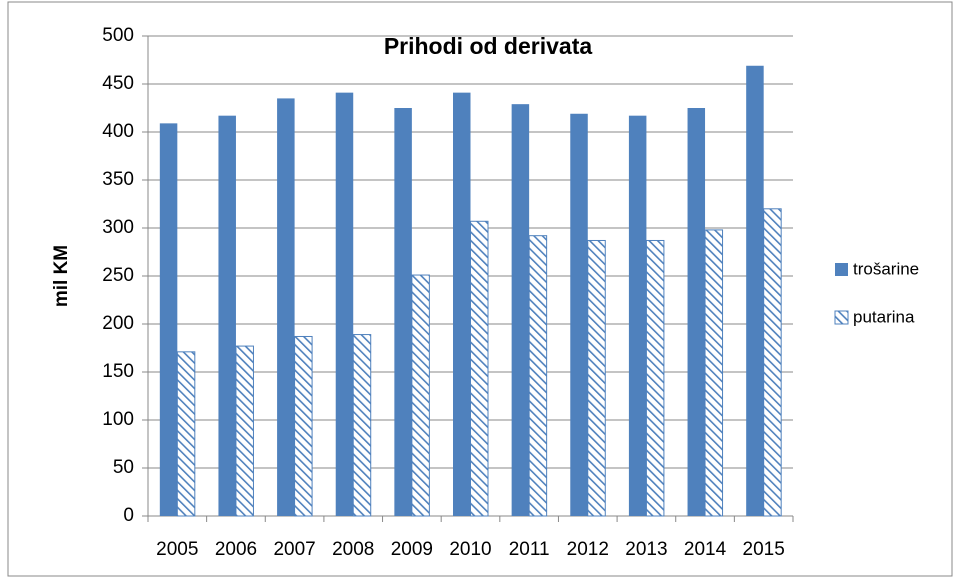 The image size is (959, 580). Describe the element at coordinates (118, 83) in the screenshot. I see `y-tick-label: 450` at that location.